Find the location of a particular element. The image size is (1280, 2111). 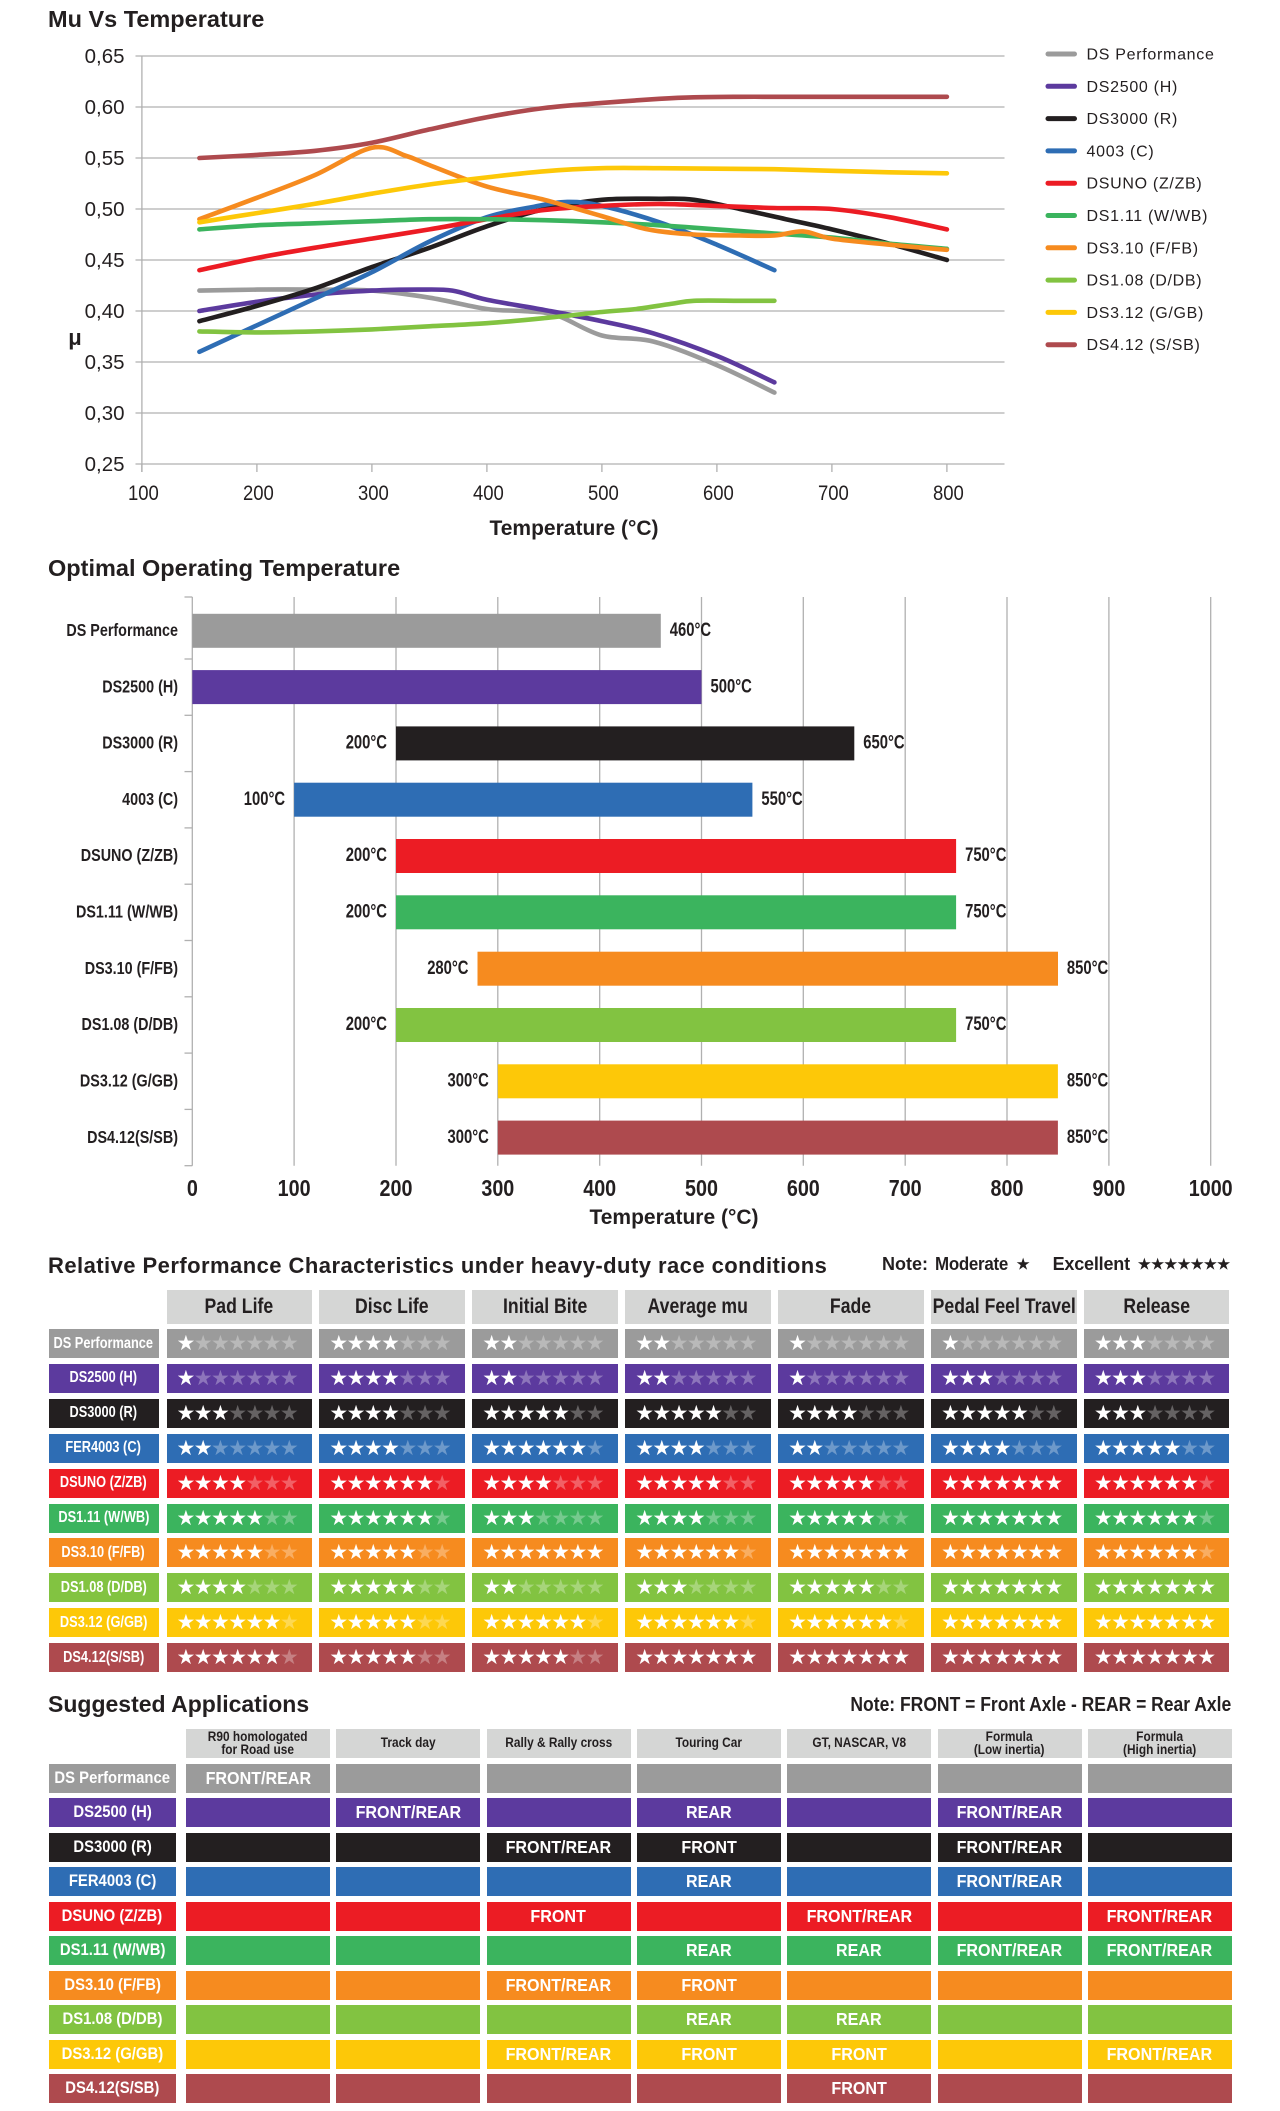

svg-text: 0,25 is located at coordinates (105, 464).